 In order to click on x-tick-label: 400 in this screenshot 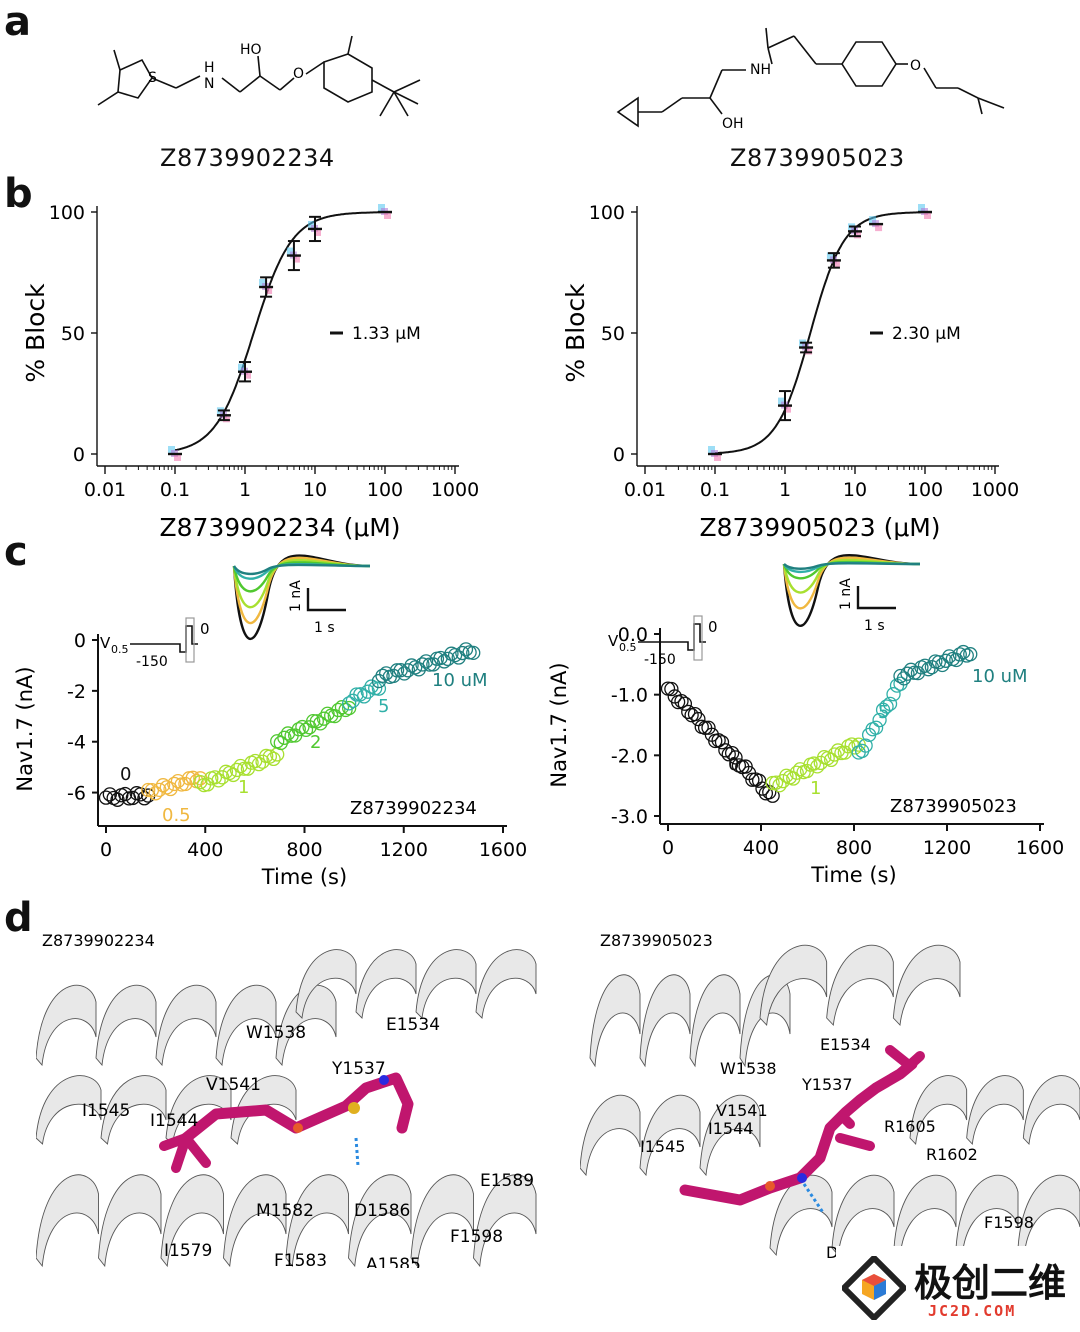, I will do `click(761, 848)`.